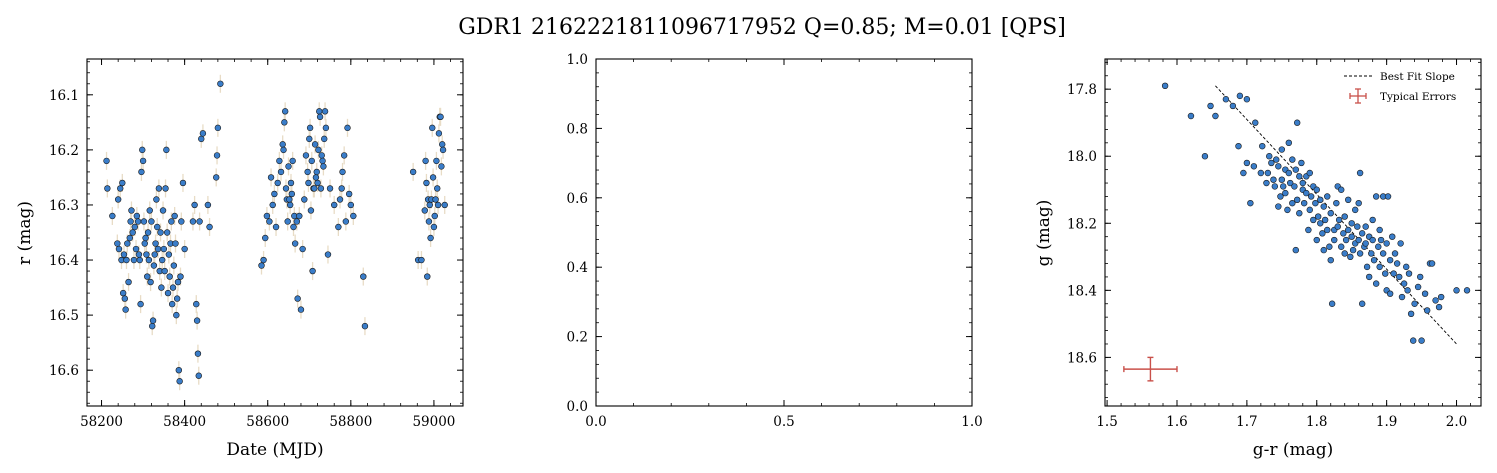 This screenshot has height=473, width=1497. Describe the element at coordinates (25, 233) in the screenshot. I see `y-axis-label: r (mag)` at that location.